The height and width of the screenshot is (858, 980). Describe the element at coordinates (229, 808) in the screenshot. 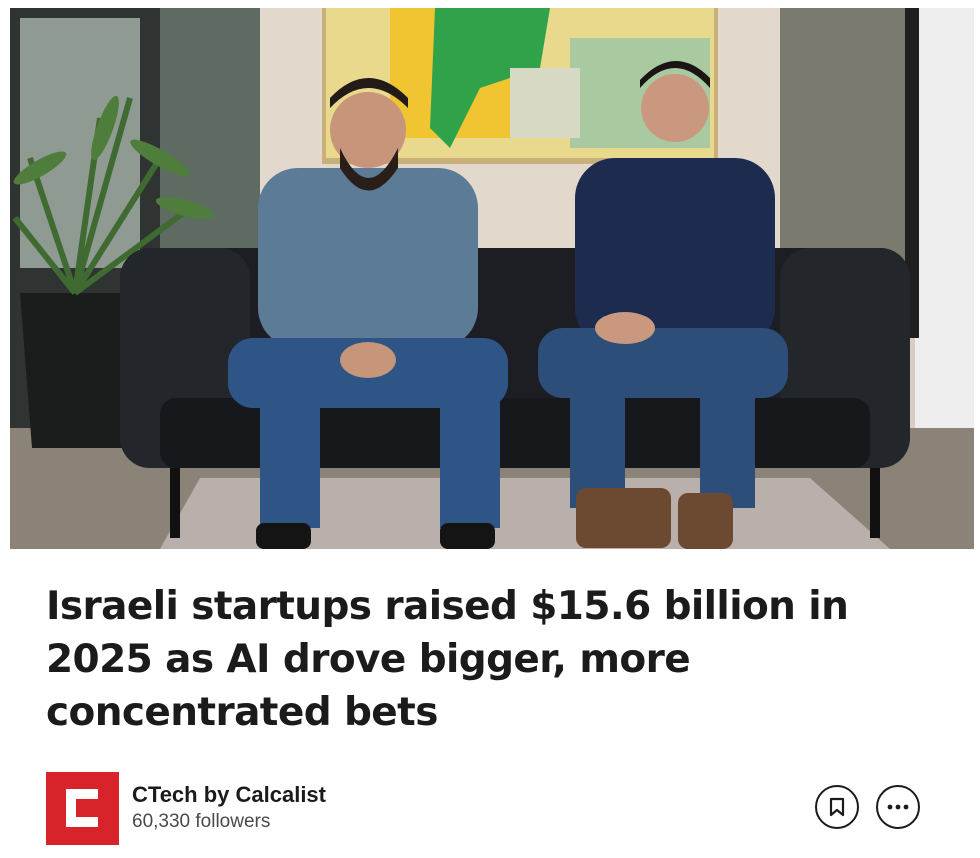

I see `publisher-text: CTech by Calcalist 60,330 followers` at that location.